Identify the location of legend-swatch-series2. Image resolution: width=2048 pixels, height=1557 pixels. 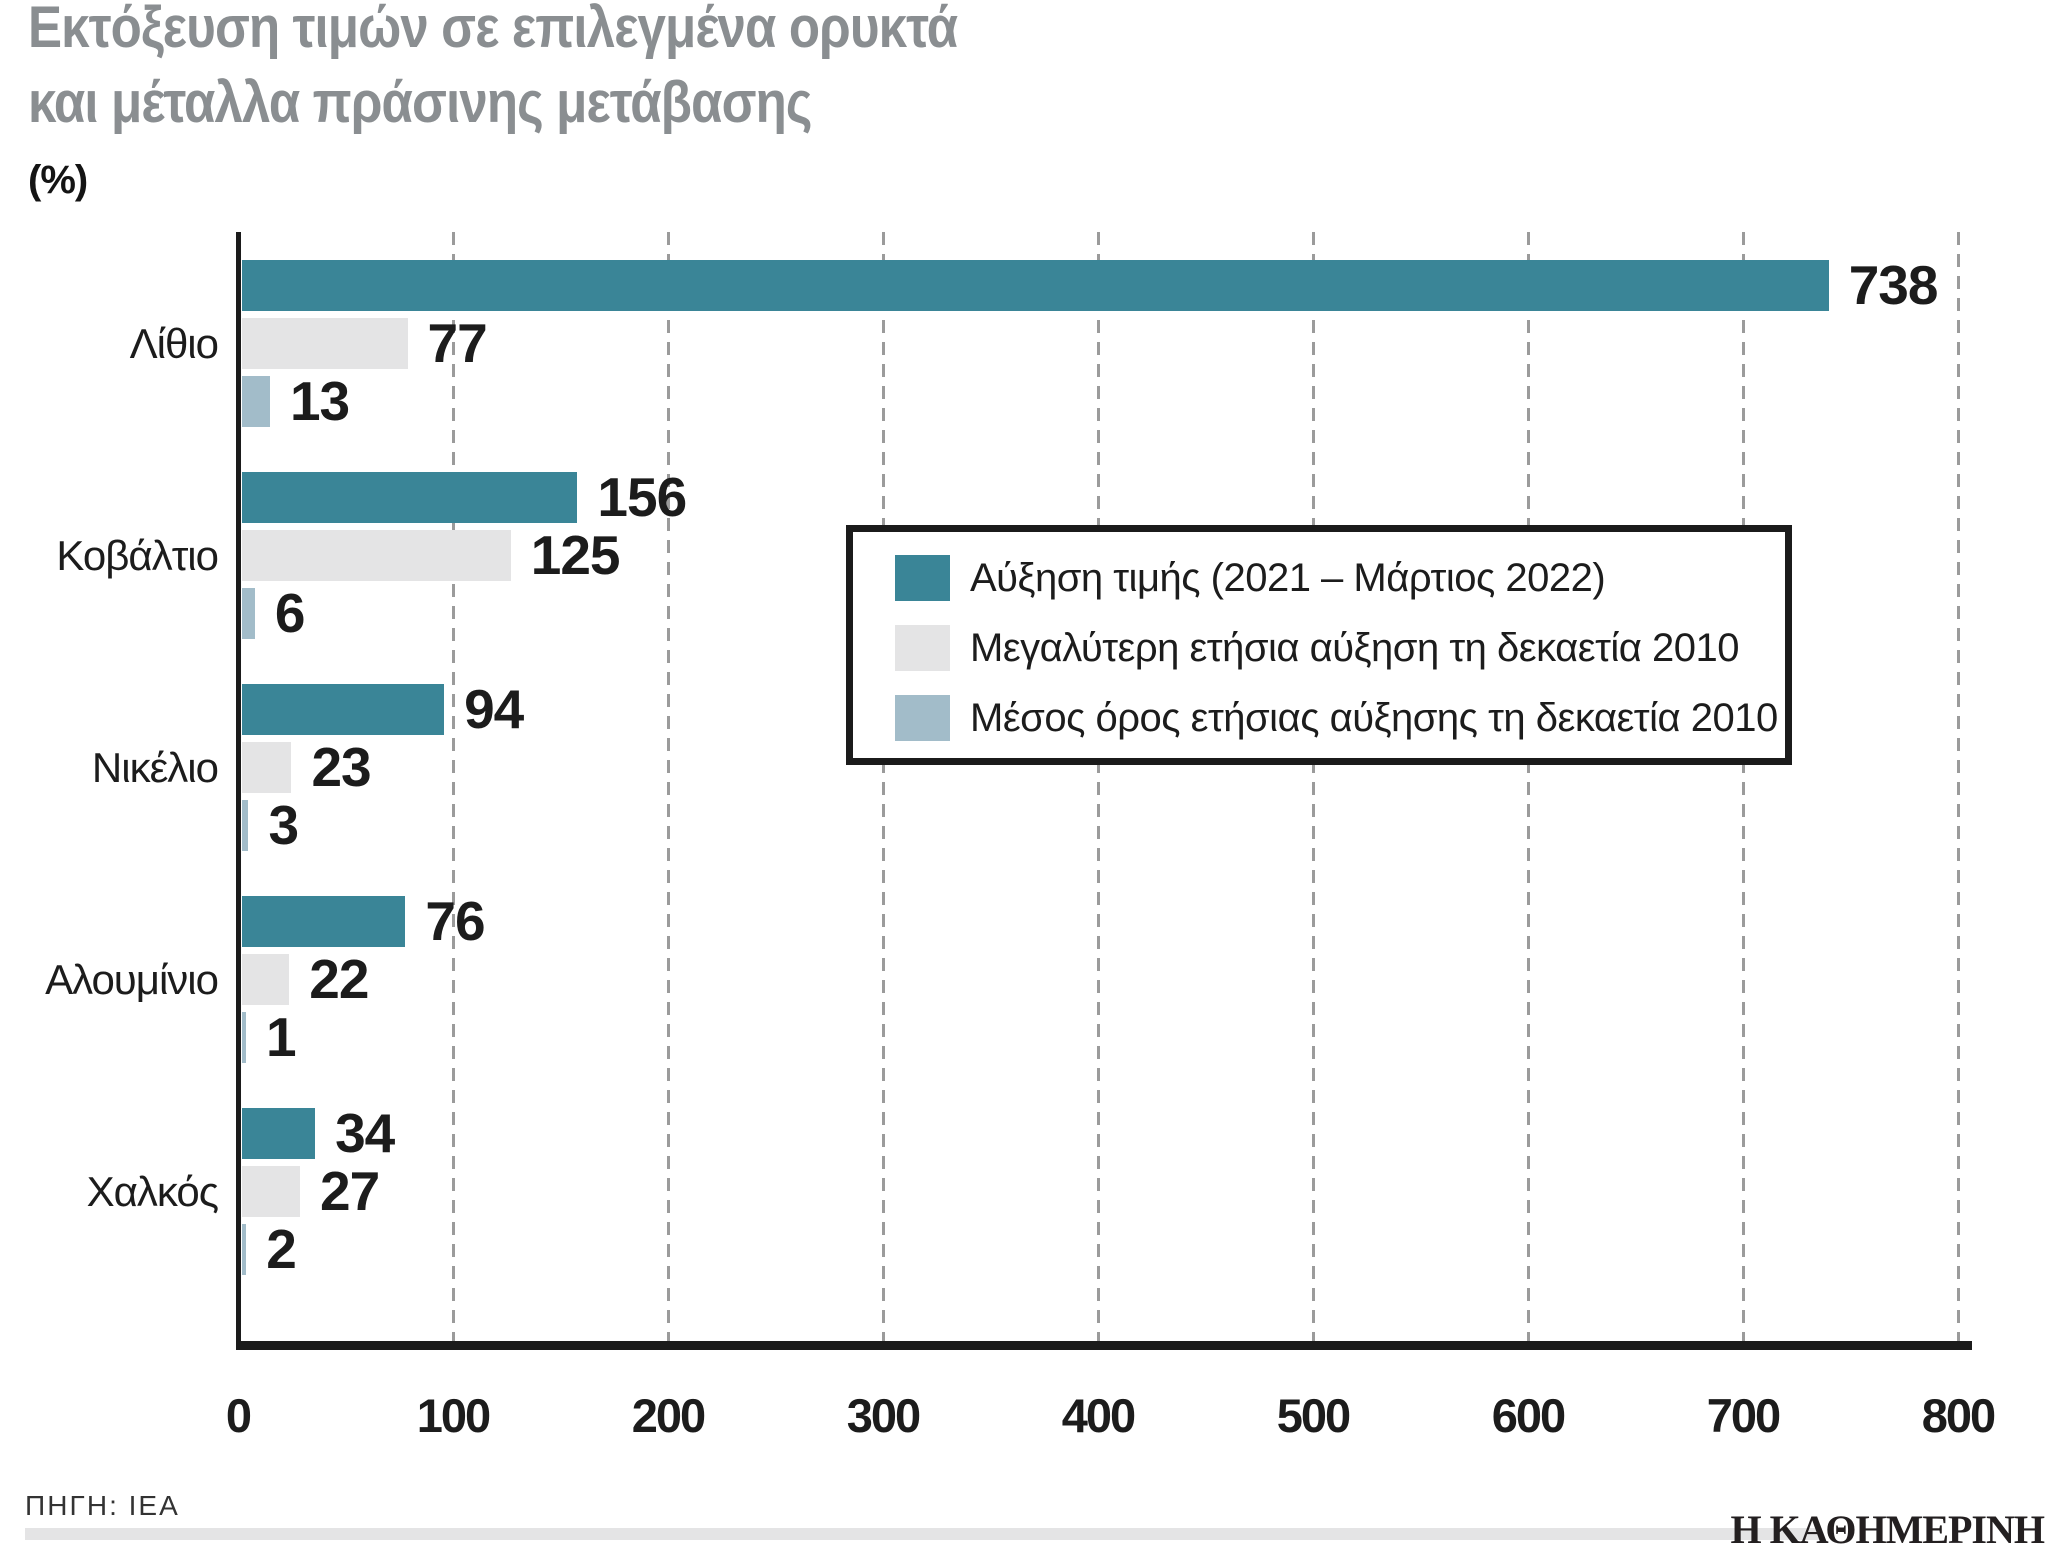
(922, 648).